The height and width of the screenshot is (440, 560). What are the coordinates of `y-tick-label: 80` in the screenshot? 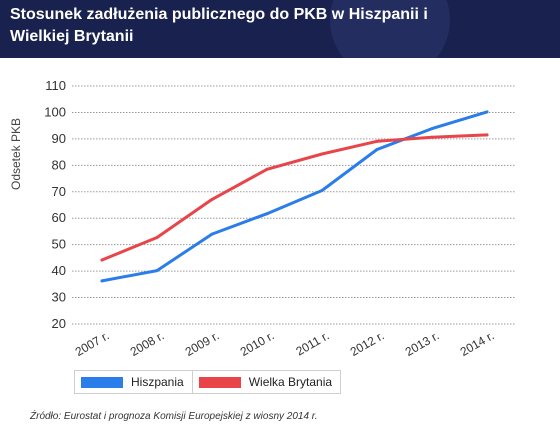 It's located at (59, 164).